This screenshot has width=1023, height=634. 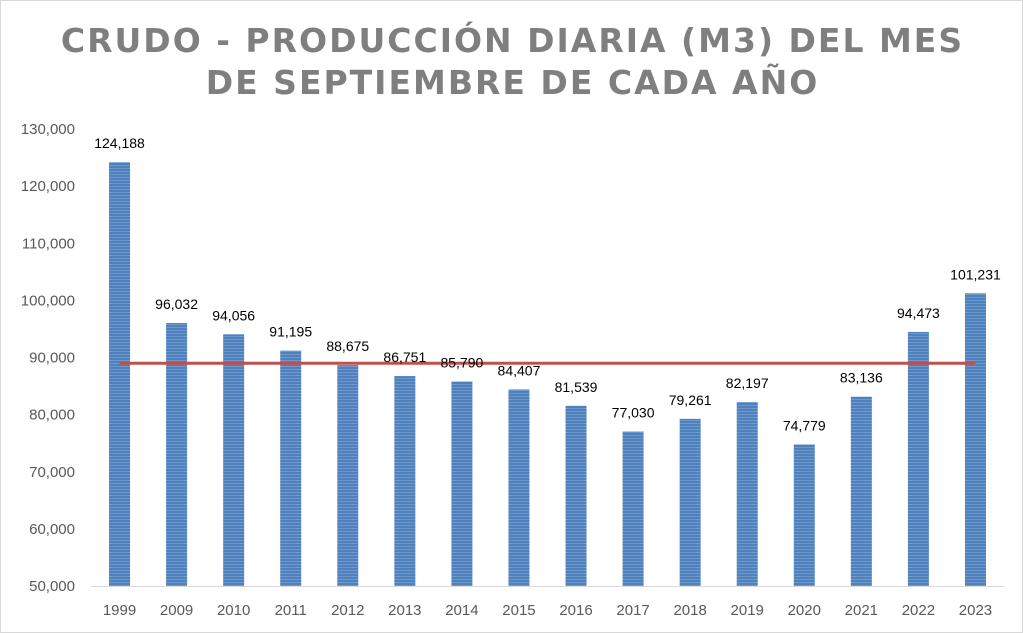 I want to click on x-tick-label: 2023, so click(x=975, y=610).